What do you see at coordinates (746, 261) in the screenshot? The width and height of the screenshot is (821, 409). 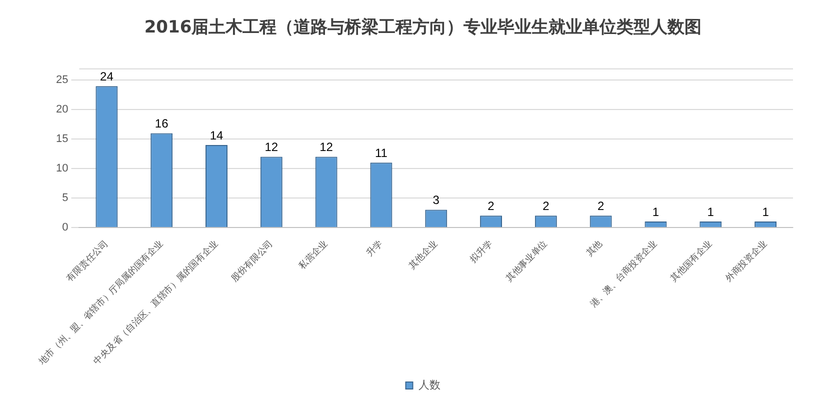 I see `x-tick-label: 外商投资企业` at bounding box center [746, 261].